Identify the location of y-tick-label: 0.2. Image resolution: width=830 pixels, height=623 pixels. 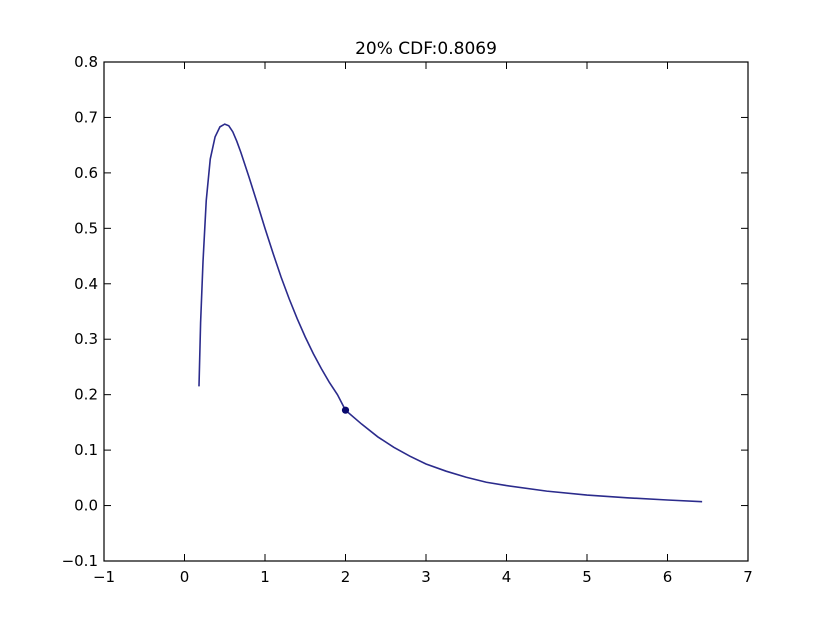
(86, 395).